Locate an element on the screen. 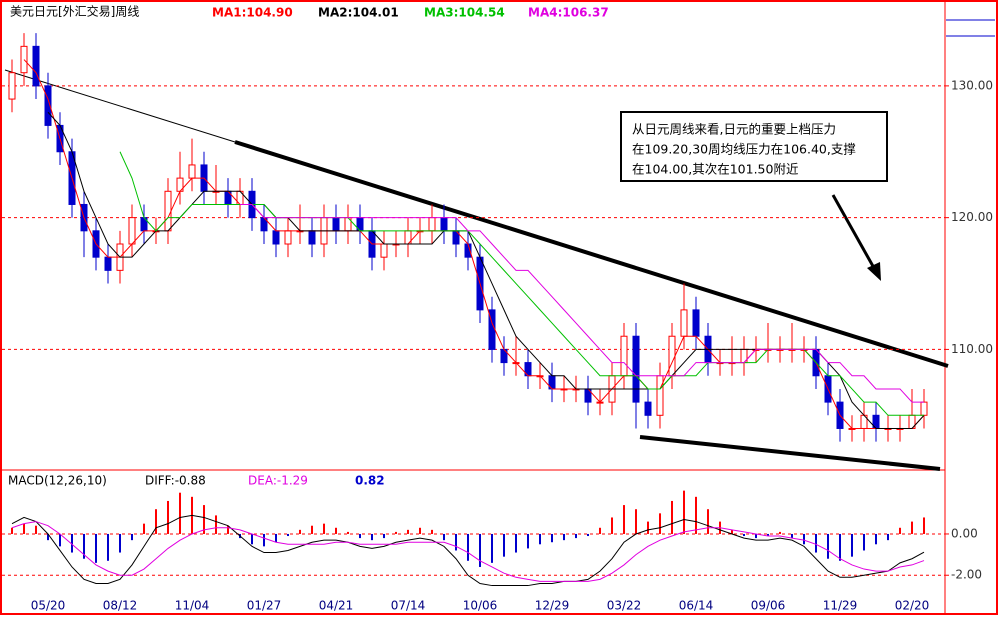  annotation-line: 从日元周线来看,日元的重要上档压力 is located at coordinates (734, 129).